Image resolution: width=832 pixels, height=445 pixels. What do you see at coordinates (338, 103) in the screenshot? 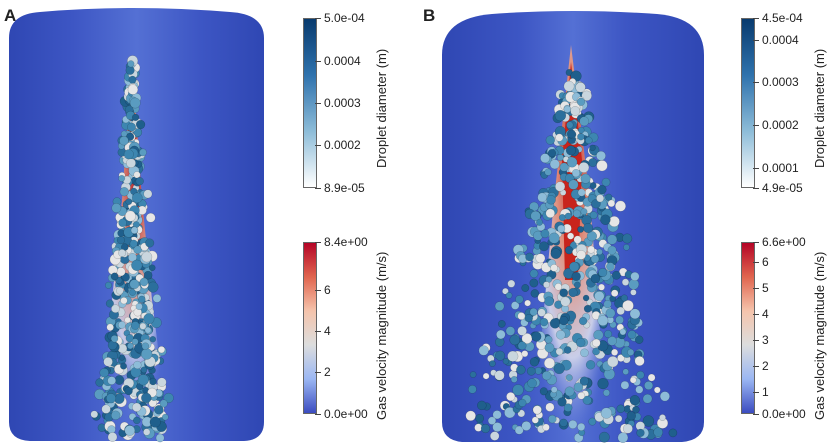
I see `tick: 0.0003` at bounding box center [338, 103].